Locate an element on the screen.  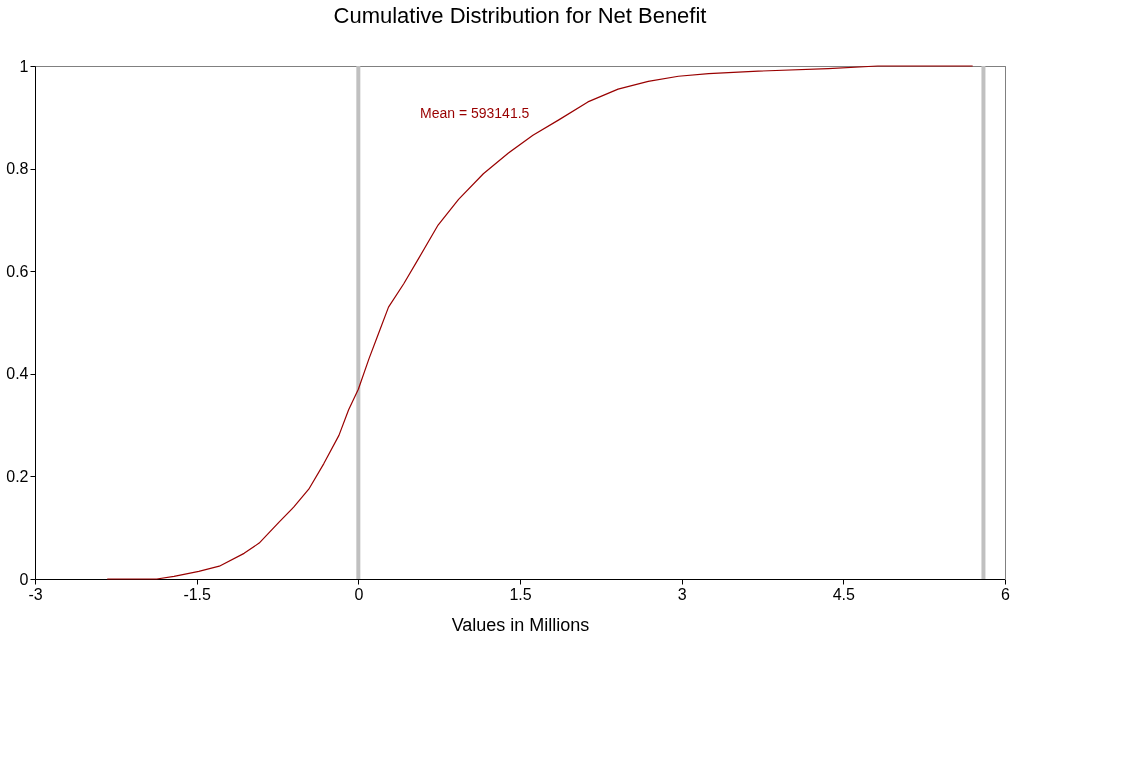
y-tick-label: 0.4 is located at coordinates (17, 374).